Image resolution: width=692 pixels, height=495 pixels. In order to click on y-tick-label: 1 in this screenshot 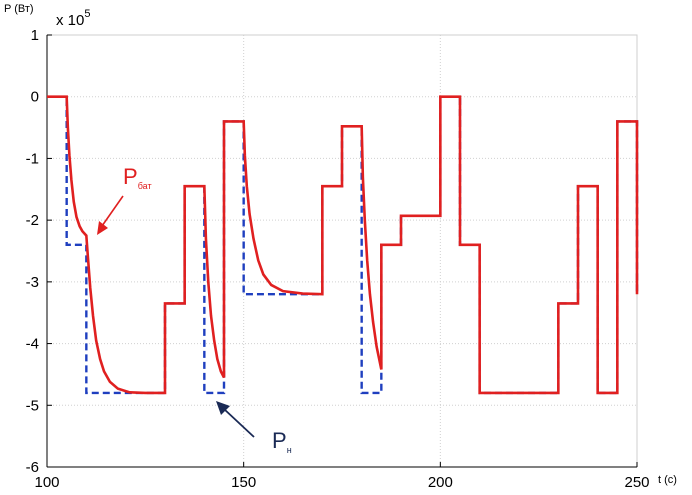, I will do `click(35, 35)`.